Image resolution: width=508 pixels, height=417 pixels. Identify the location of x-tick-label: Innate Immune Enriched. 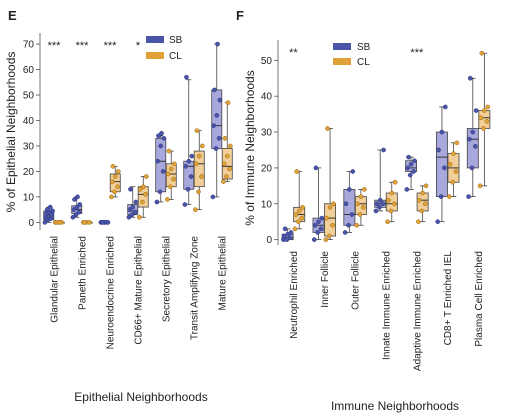
(387, 305).